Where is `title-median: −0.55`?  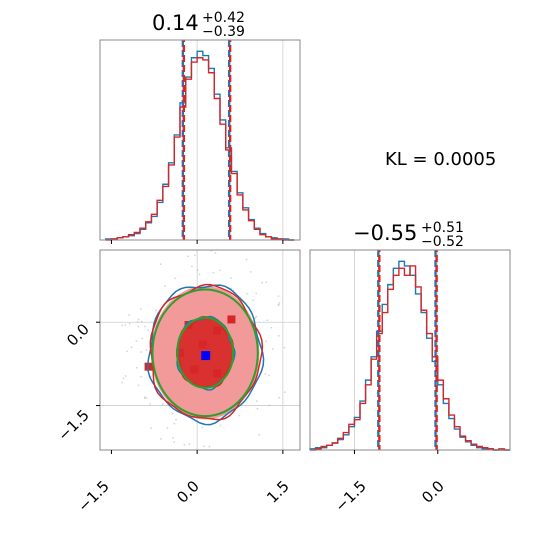 title-median: −0.55 is located at coordinates (385, 233).